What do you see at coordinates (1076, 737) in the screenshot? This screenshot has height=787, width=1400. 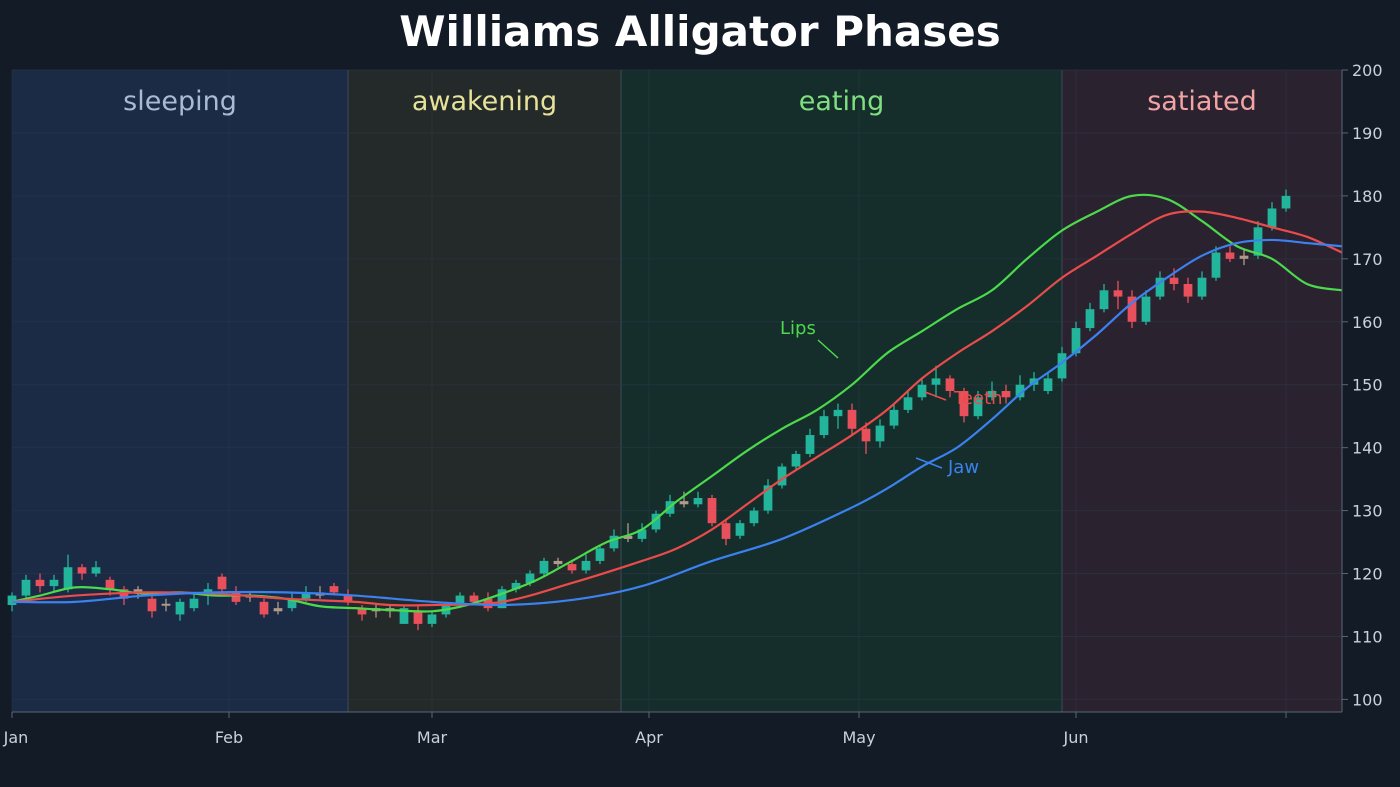 I see `x-tick-label: Jun` at bounding box center [1076, 737].